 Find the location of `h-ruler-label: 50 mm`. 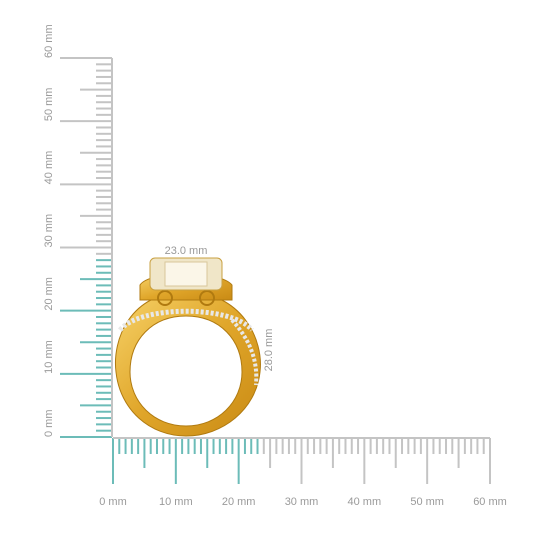

h-ruler-label: 50 mm is located at coordinates (427, 502).